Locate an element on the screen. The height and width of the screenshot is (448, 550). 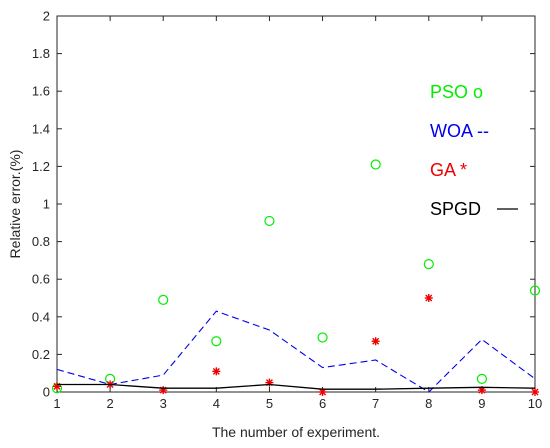
y-tick-label: 1 is located at coordinates (46, 204).